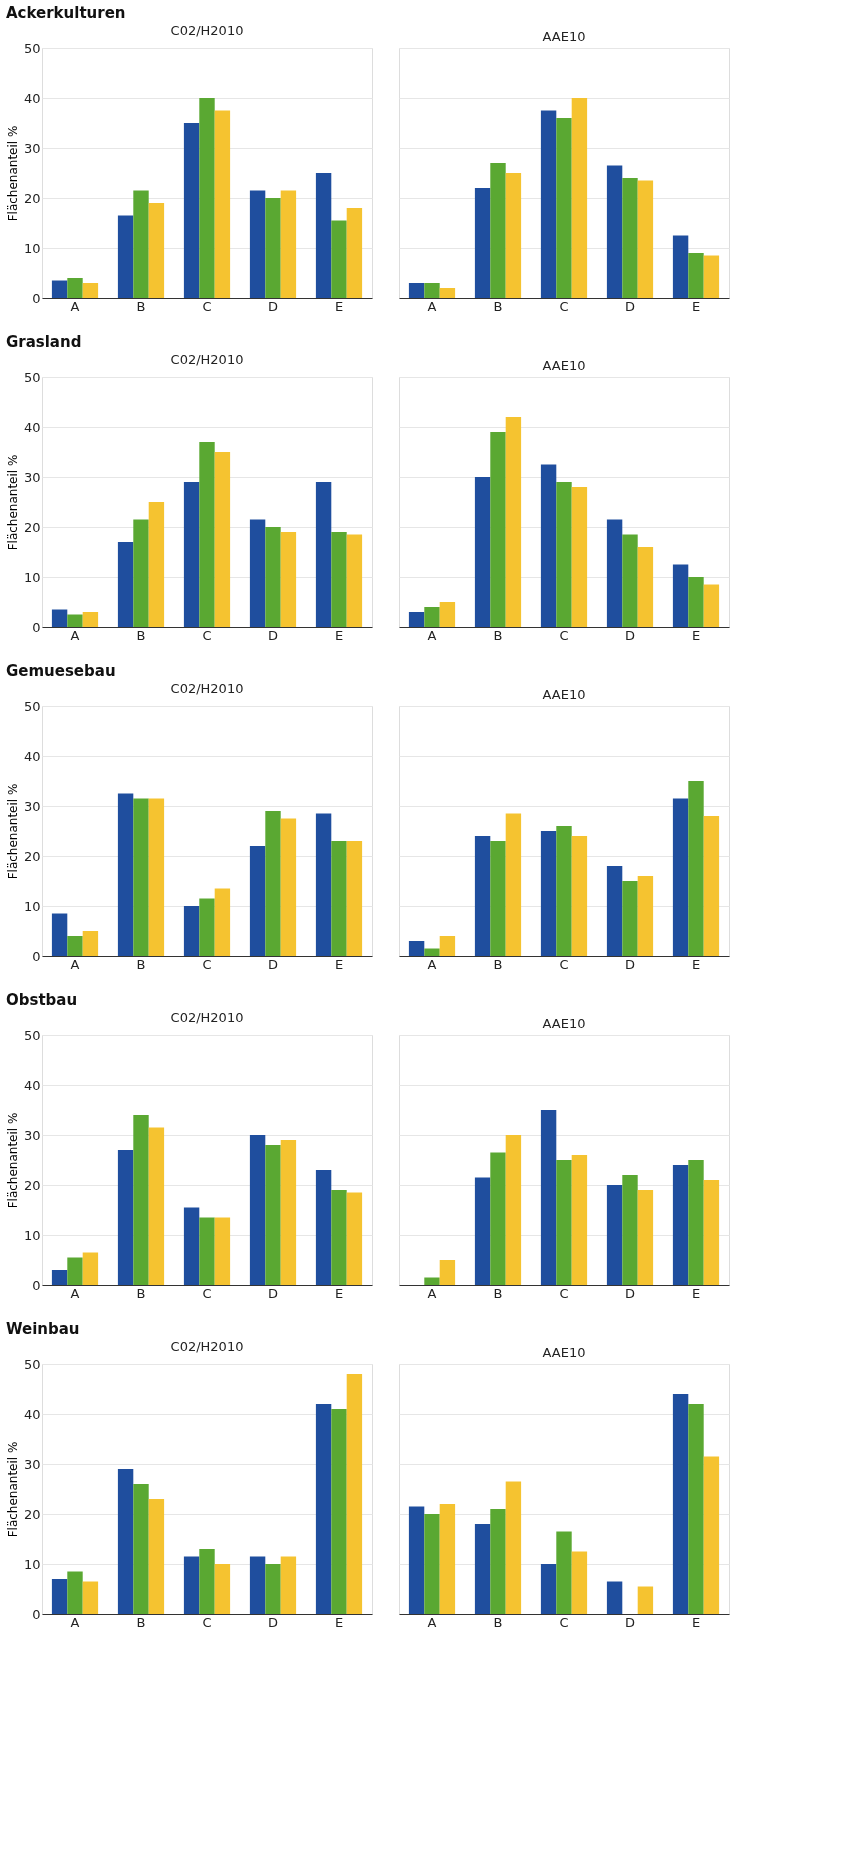 Image resolution: width=849 pixels, height=1863 pixels. What do you see at coordinates (32, 1085) in the screenshot?
I see `y-tick-label: 40` at bounding box center [32, 1085].